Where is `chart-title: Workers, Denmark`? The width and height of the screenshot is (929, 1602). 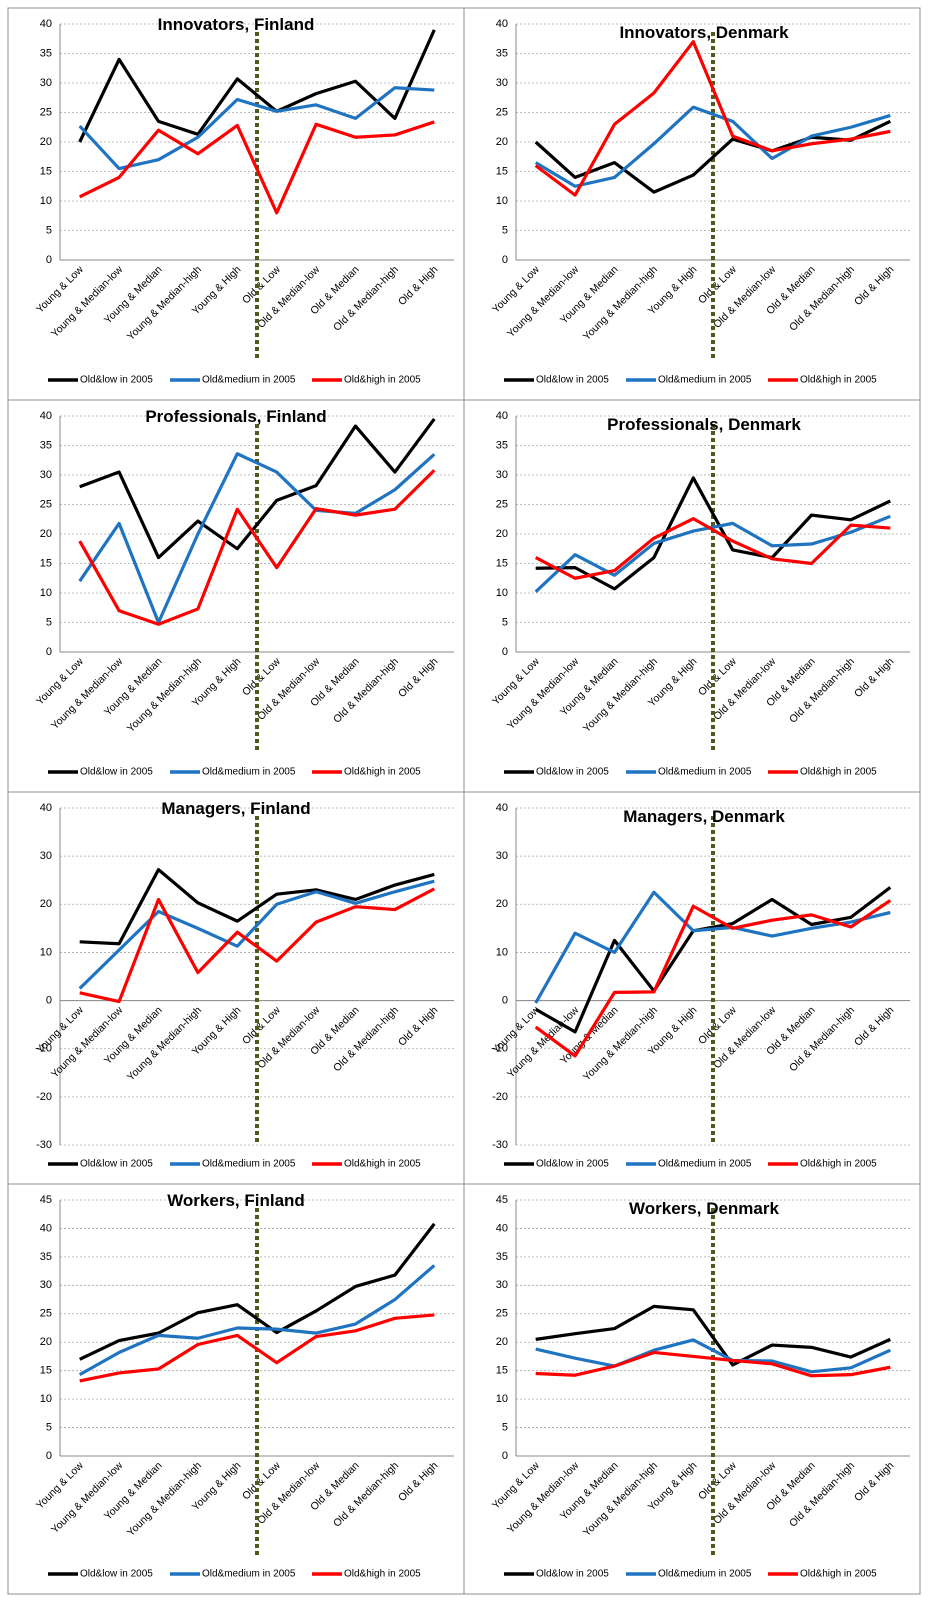 chart-title: Workers, Denmark is located at coordinates (704, 1208).